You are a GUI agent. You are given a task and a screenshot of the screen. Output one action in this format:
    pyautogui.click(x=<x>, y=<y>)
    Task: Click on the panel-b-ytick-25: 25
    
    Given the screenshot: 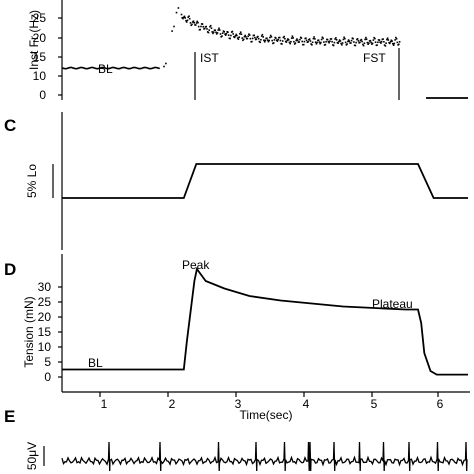 What is the action you would take?
    pyautogui.click(x=40, y=18)
    